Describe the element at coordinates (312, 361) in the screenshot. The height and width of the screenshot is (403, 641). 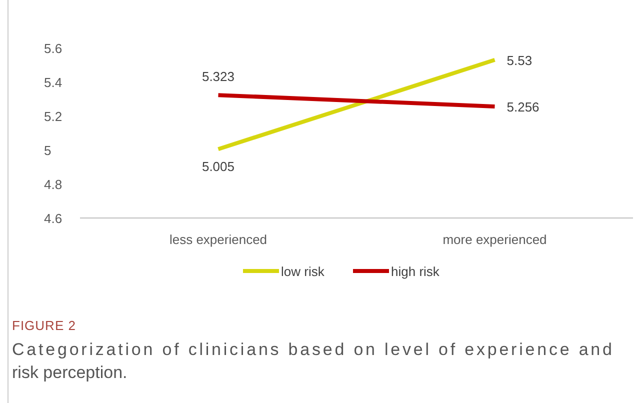
I see `text: Categorization of clinicians based on level of experience and risk perception.` at that location.